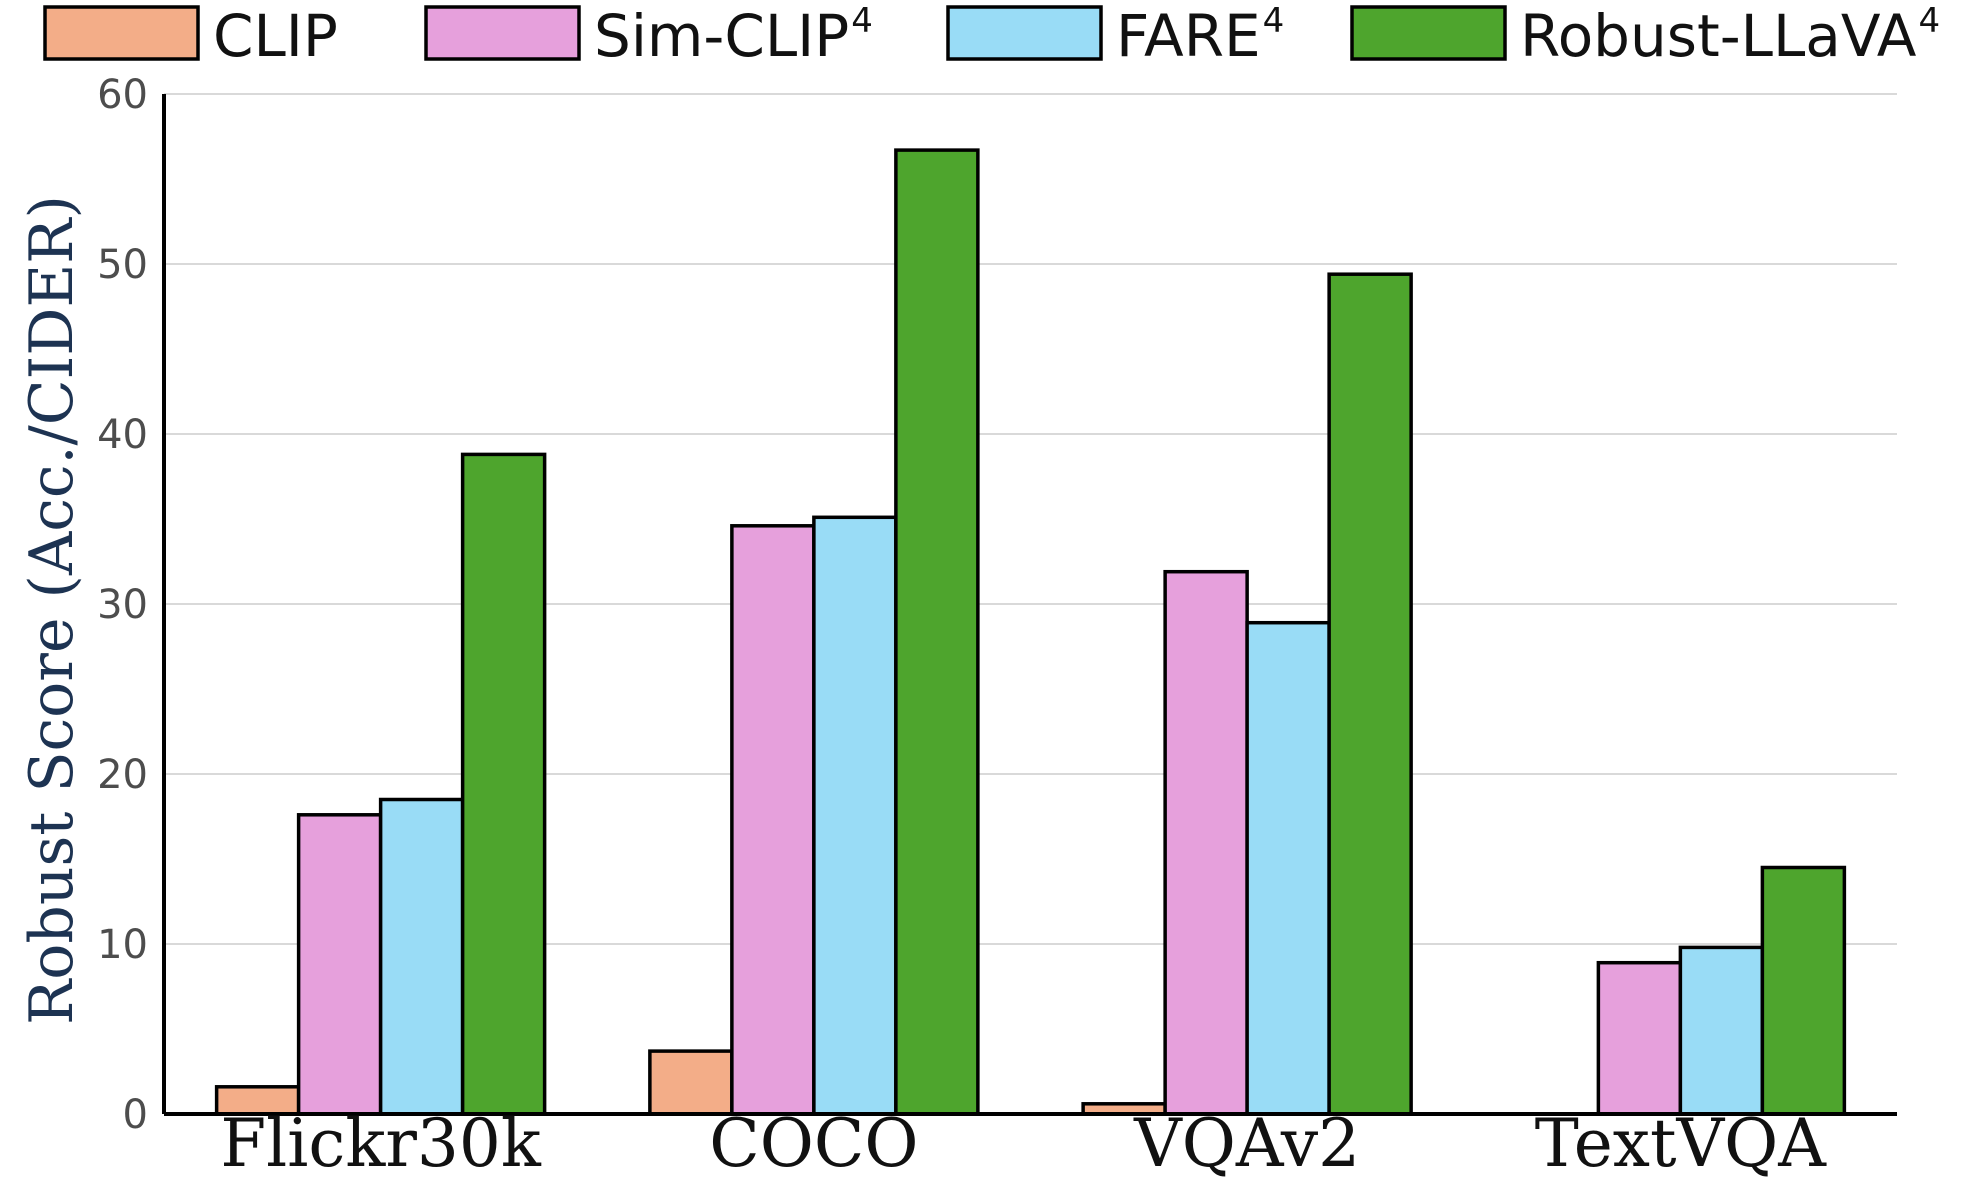  What do you see at coordinates (122, 945) in the screenshot?
I see `y-tick-label: 10` at bounding box center [122, 945].